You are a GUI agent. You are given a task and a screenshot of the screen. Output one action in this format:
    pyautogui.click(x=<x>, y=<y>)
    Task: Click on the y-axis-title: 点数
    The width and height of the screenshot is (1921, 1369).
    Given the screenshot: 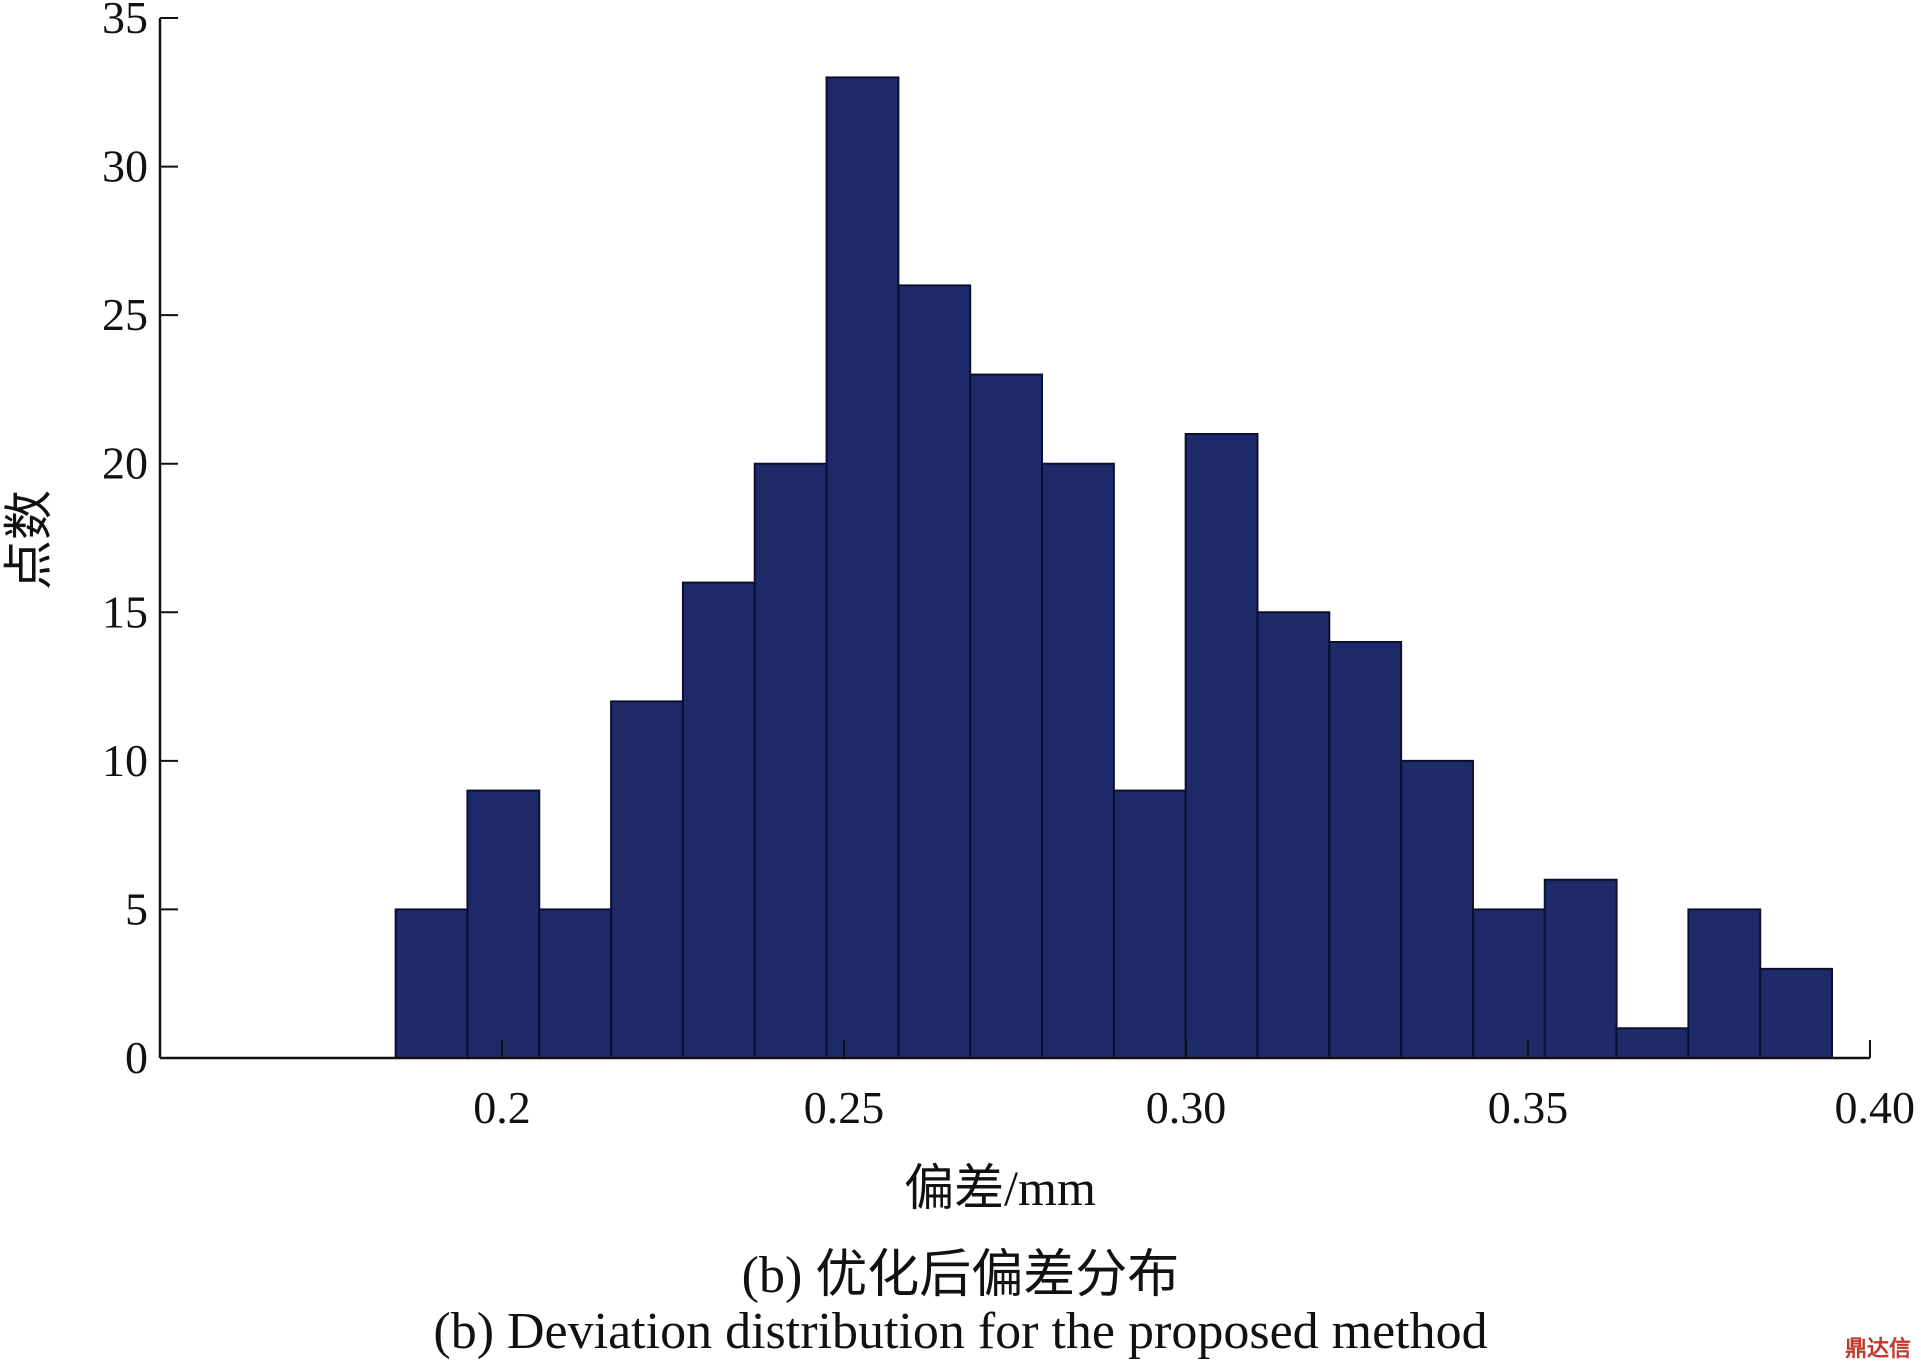 What is the action you would take?
    pyautogui.click(x=29, y=540)
    